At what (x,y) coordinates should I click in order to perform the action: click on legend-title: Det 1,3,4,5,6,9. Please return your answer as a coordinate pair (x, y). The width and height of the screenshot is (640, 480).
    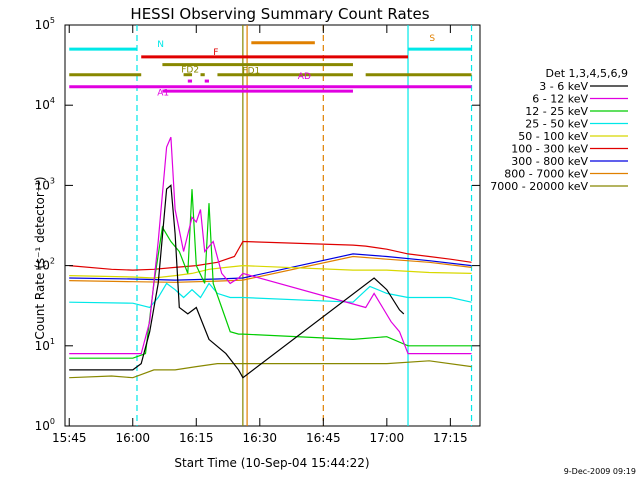
    Looking at the image, I should click on (586, 73).